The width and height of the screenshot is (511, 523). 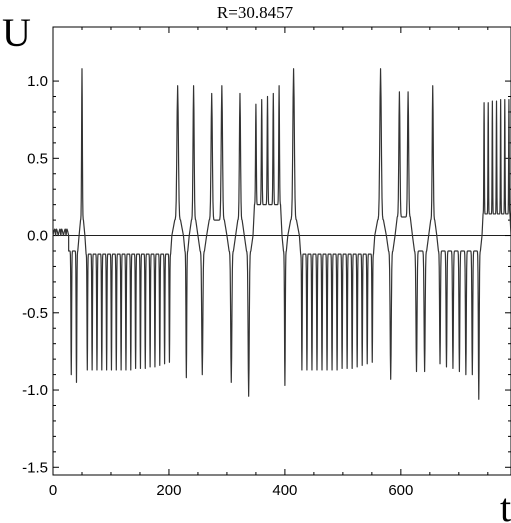 I want to click on x-tick-label: 200, so click(x=168, y=490).